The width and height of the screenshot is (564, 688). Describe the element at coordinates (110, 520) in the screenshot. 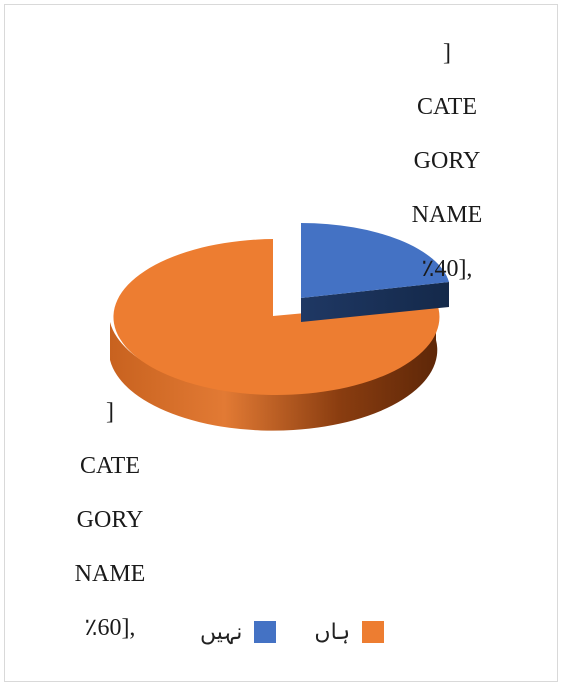

I see `data-label-yes: ] CATE GORY NAME ٪60],` at that location.